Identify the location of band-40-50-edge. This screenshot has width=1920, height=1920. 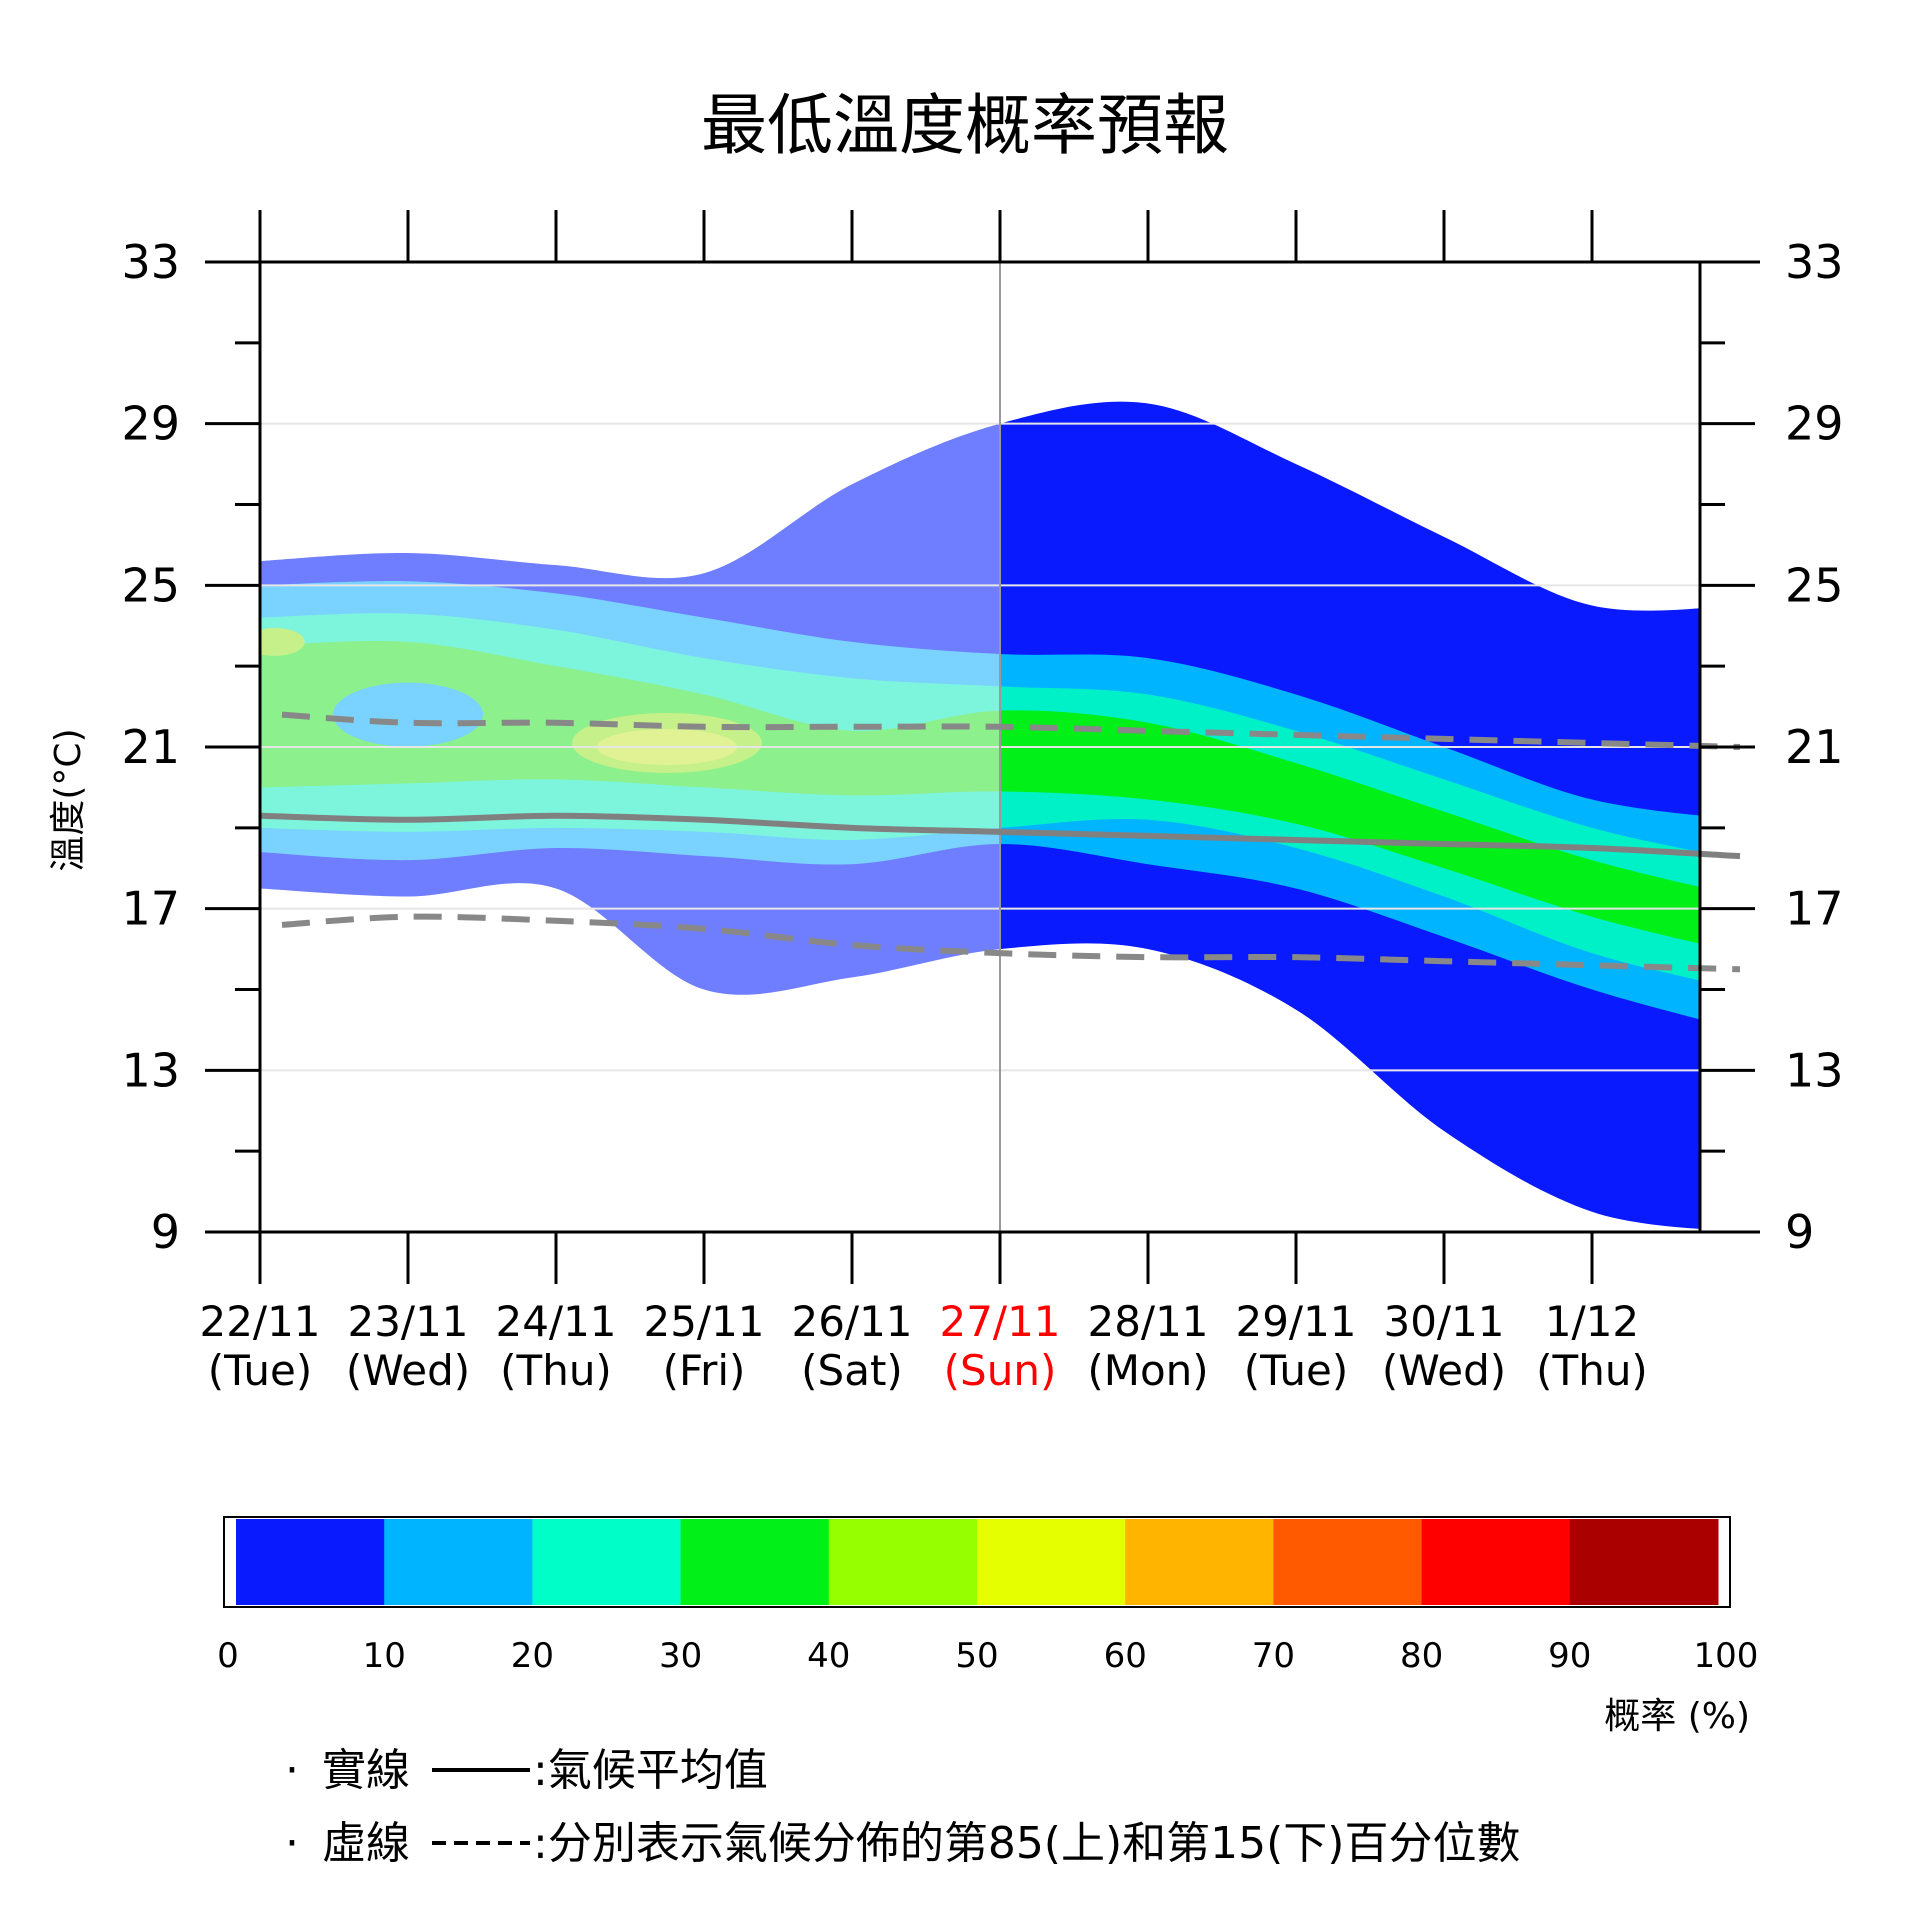
(282, 641).